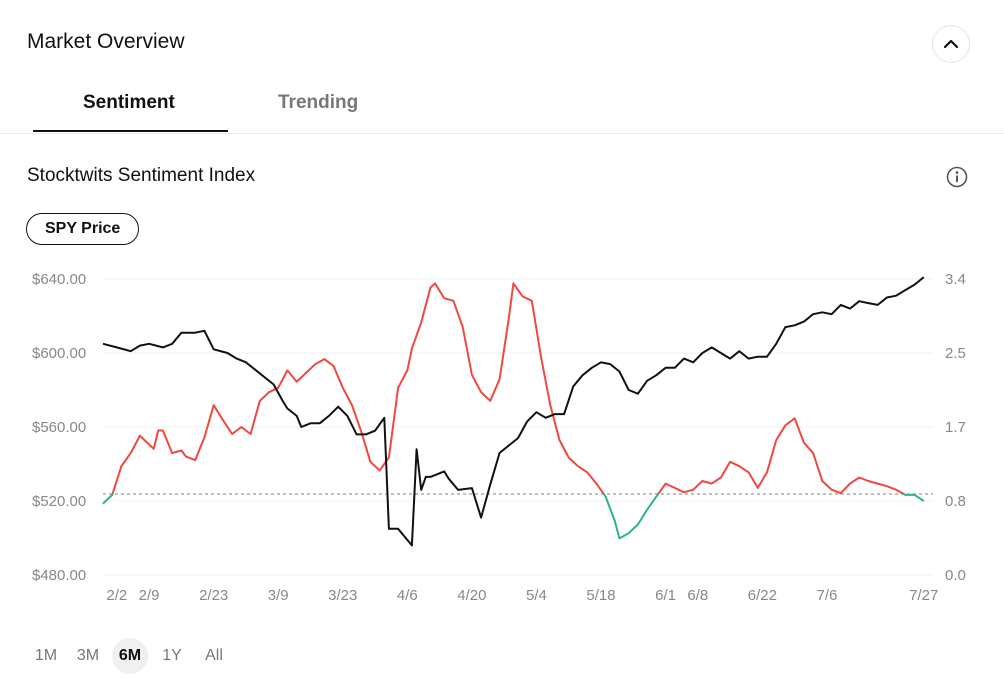 The height and width of the screenshot is (696, 1004). What do you see at coordinates (955, 279) in the screenshot?
I see `y-right-tick-label: 3.4` at bounding box center [955, 279].